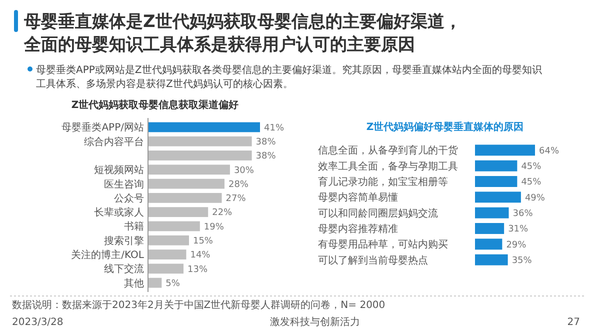 The image size is (594, 331). I want to click on text: 27, so click(573, 322).